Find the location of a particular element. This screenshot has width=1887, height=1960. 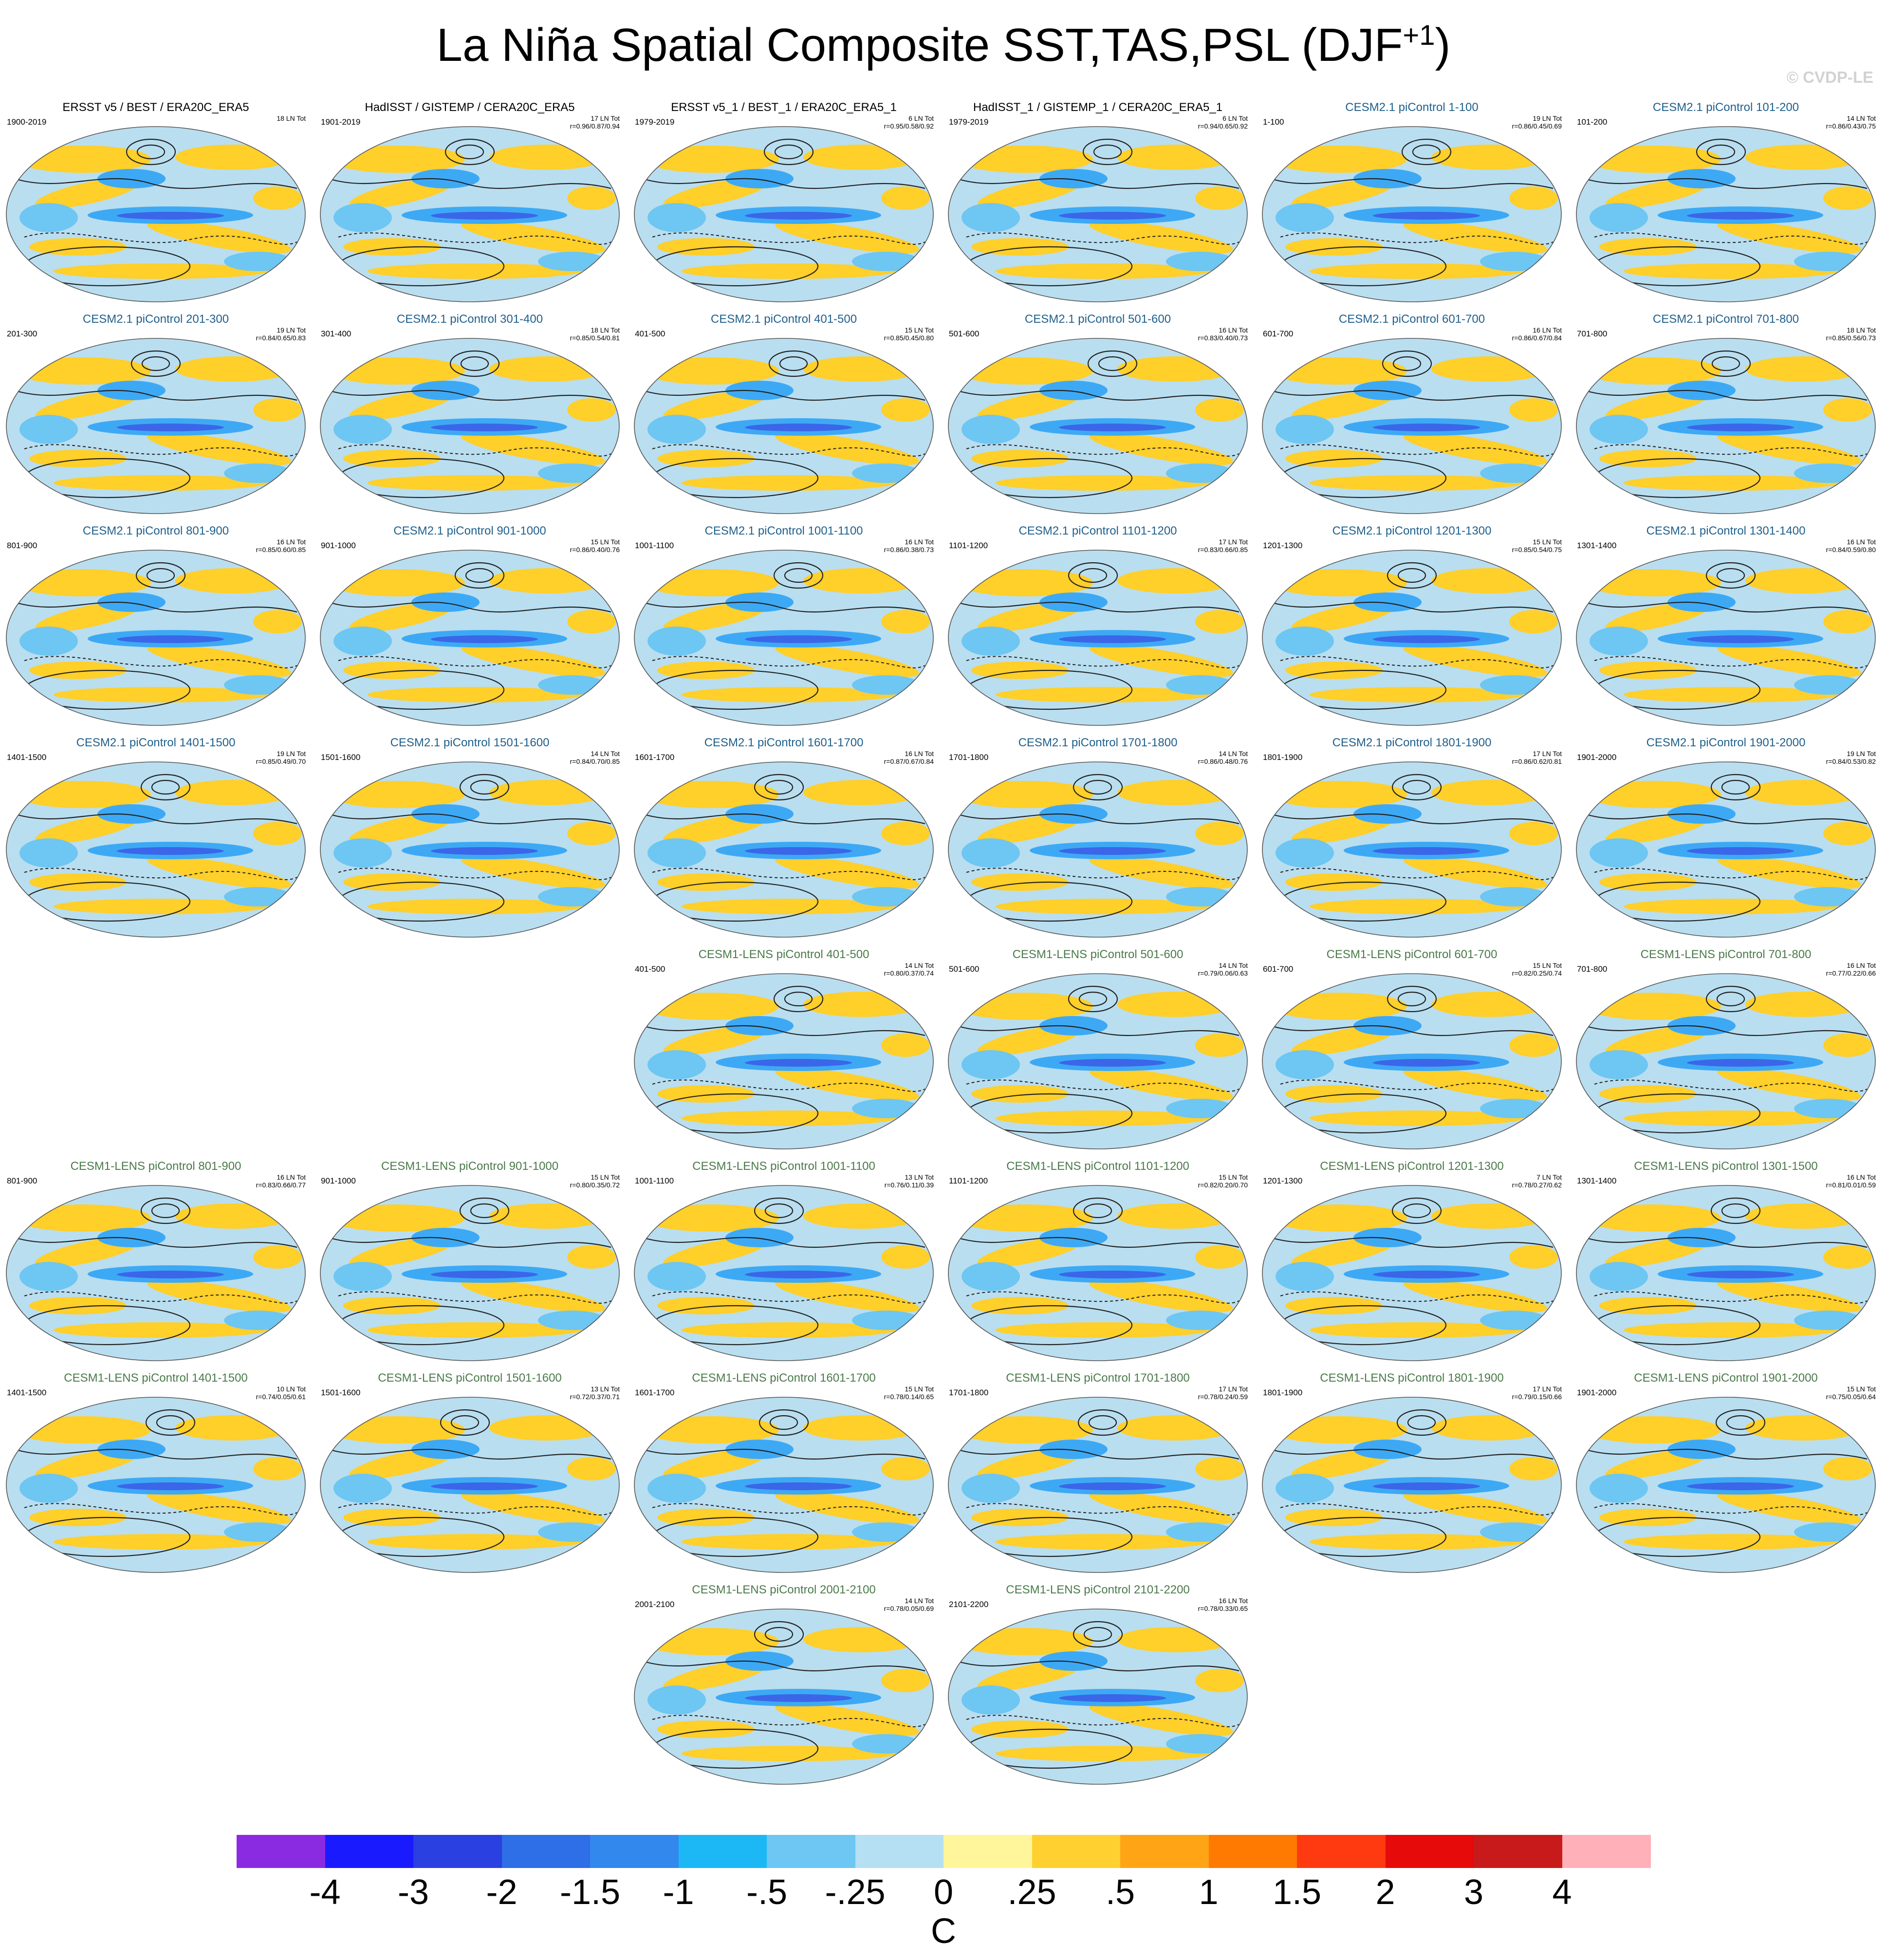

colorbar-tick-label: .5 is located at coordinates (1120, 1892).